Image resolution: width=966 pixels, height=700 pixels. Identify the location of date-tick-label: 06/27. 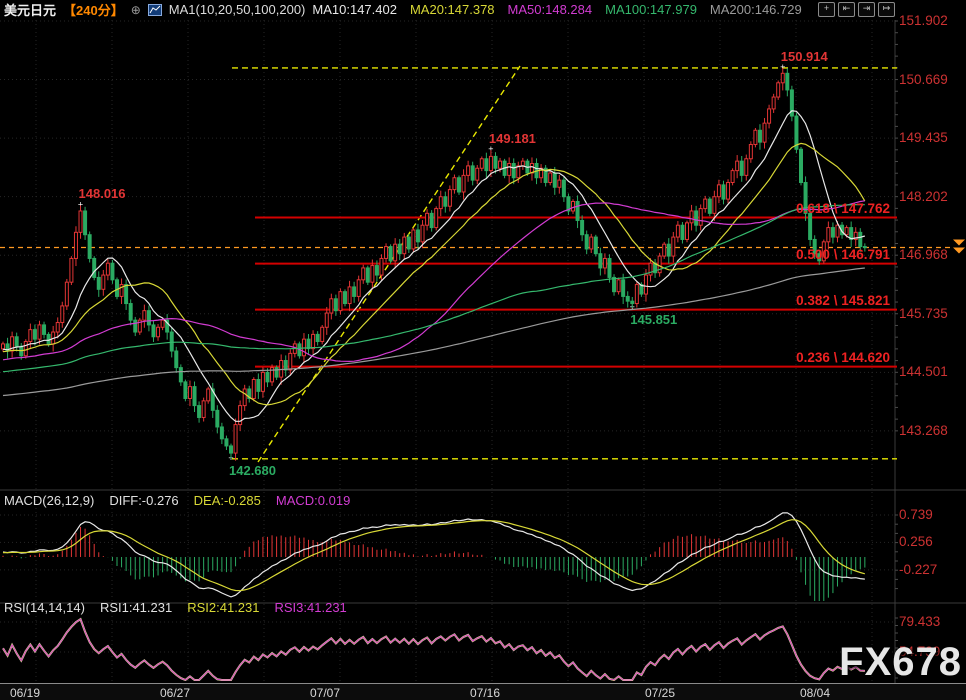
(175, 693).